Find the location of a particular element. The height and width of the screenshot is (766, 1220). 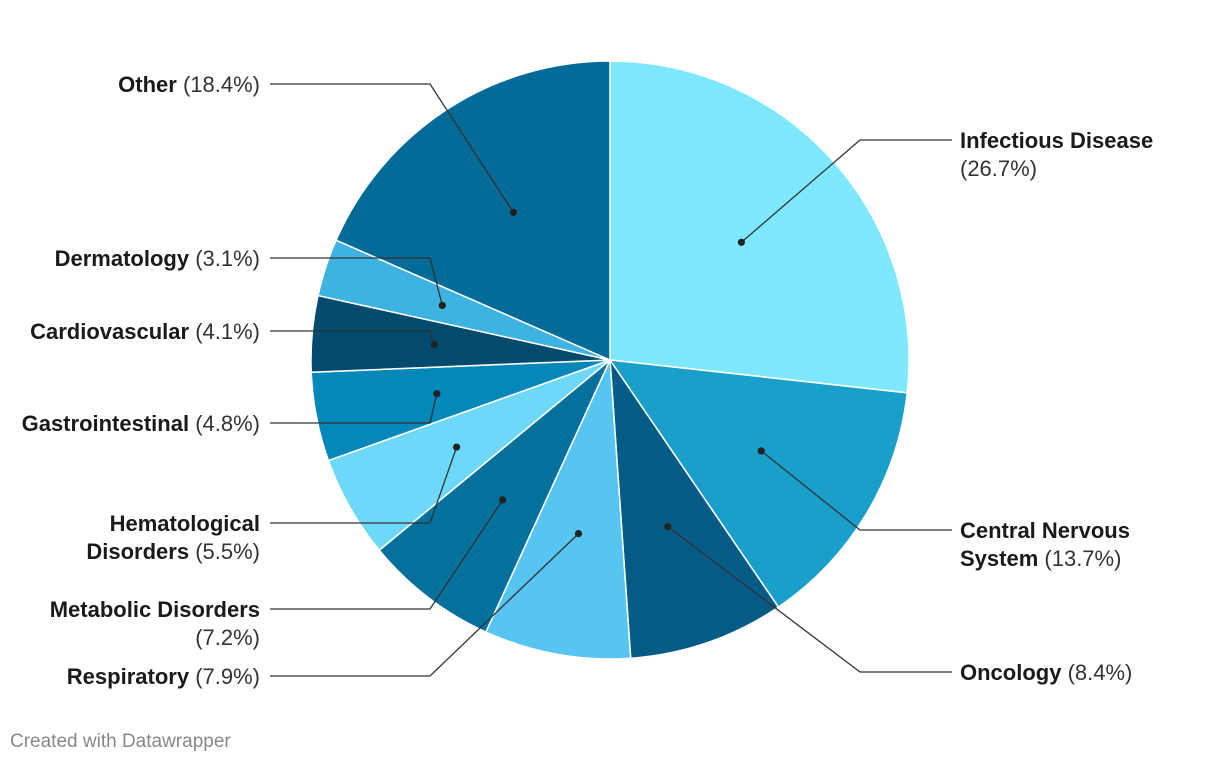

leader-line-central-nervous-system is located at coordinates (856, 490).